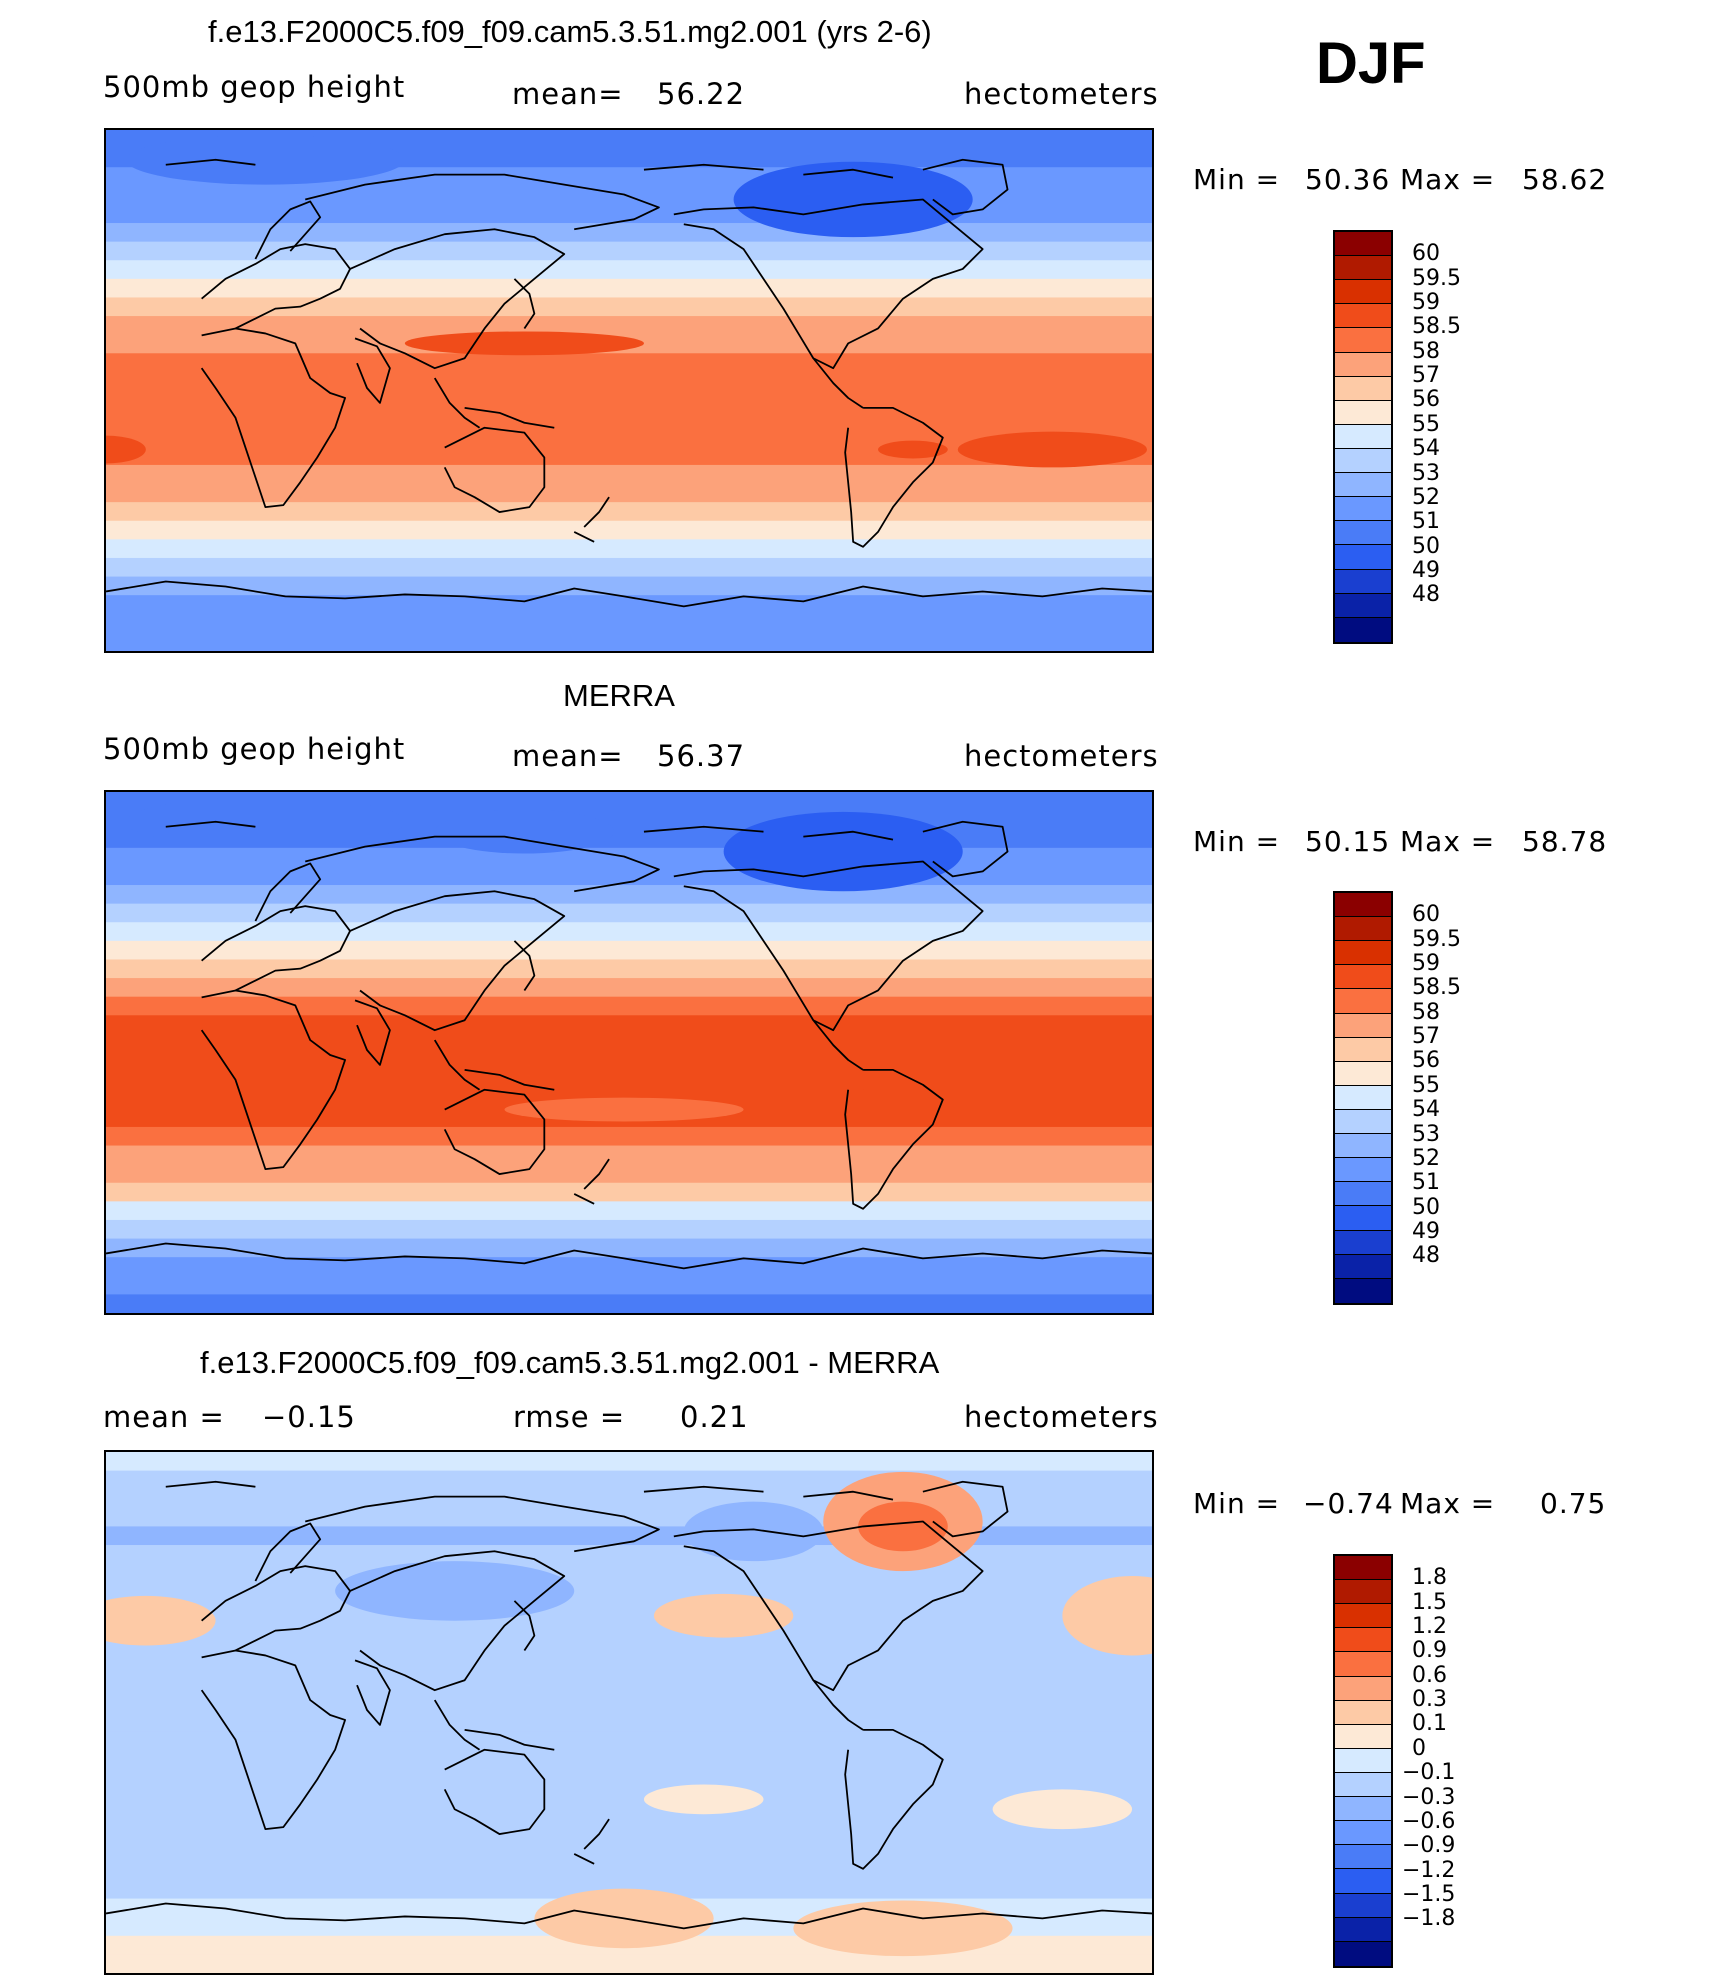  Describe the element at coordinates (1363, 437) in the screenshot. I see `panel1-colorbar` at that location.